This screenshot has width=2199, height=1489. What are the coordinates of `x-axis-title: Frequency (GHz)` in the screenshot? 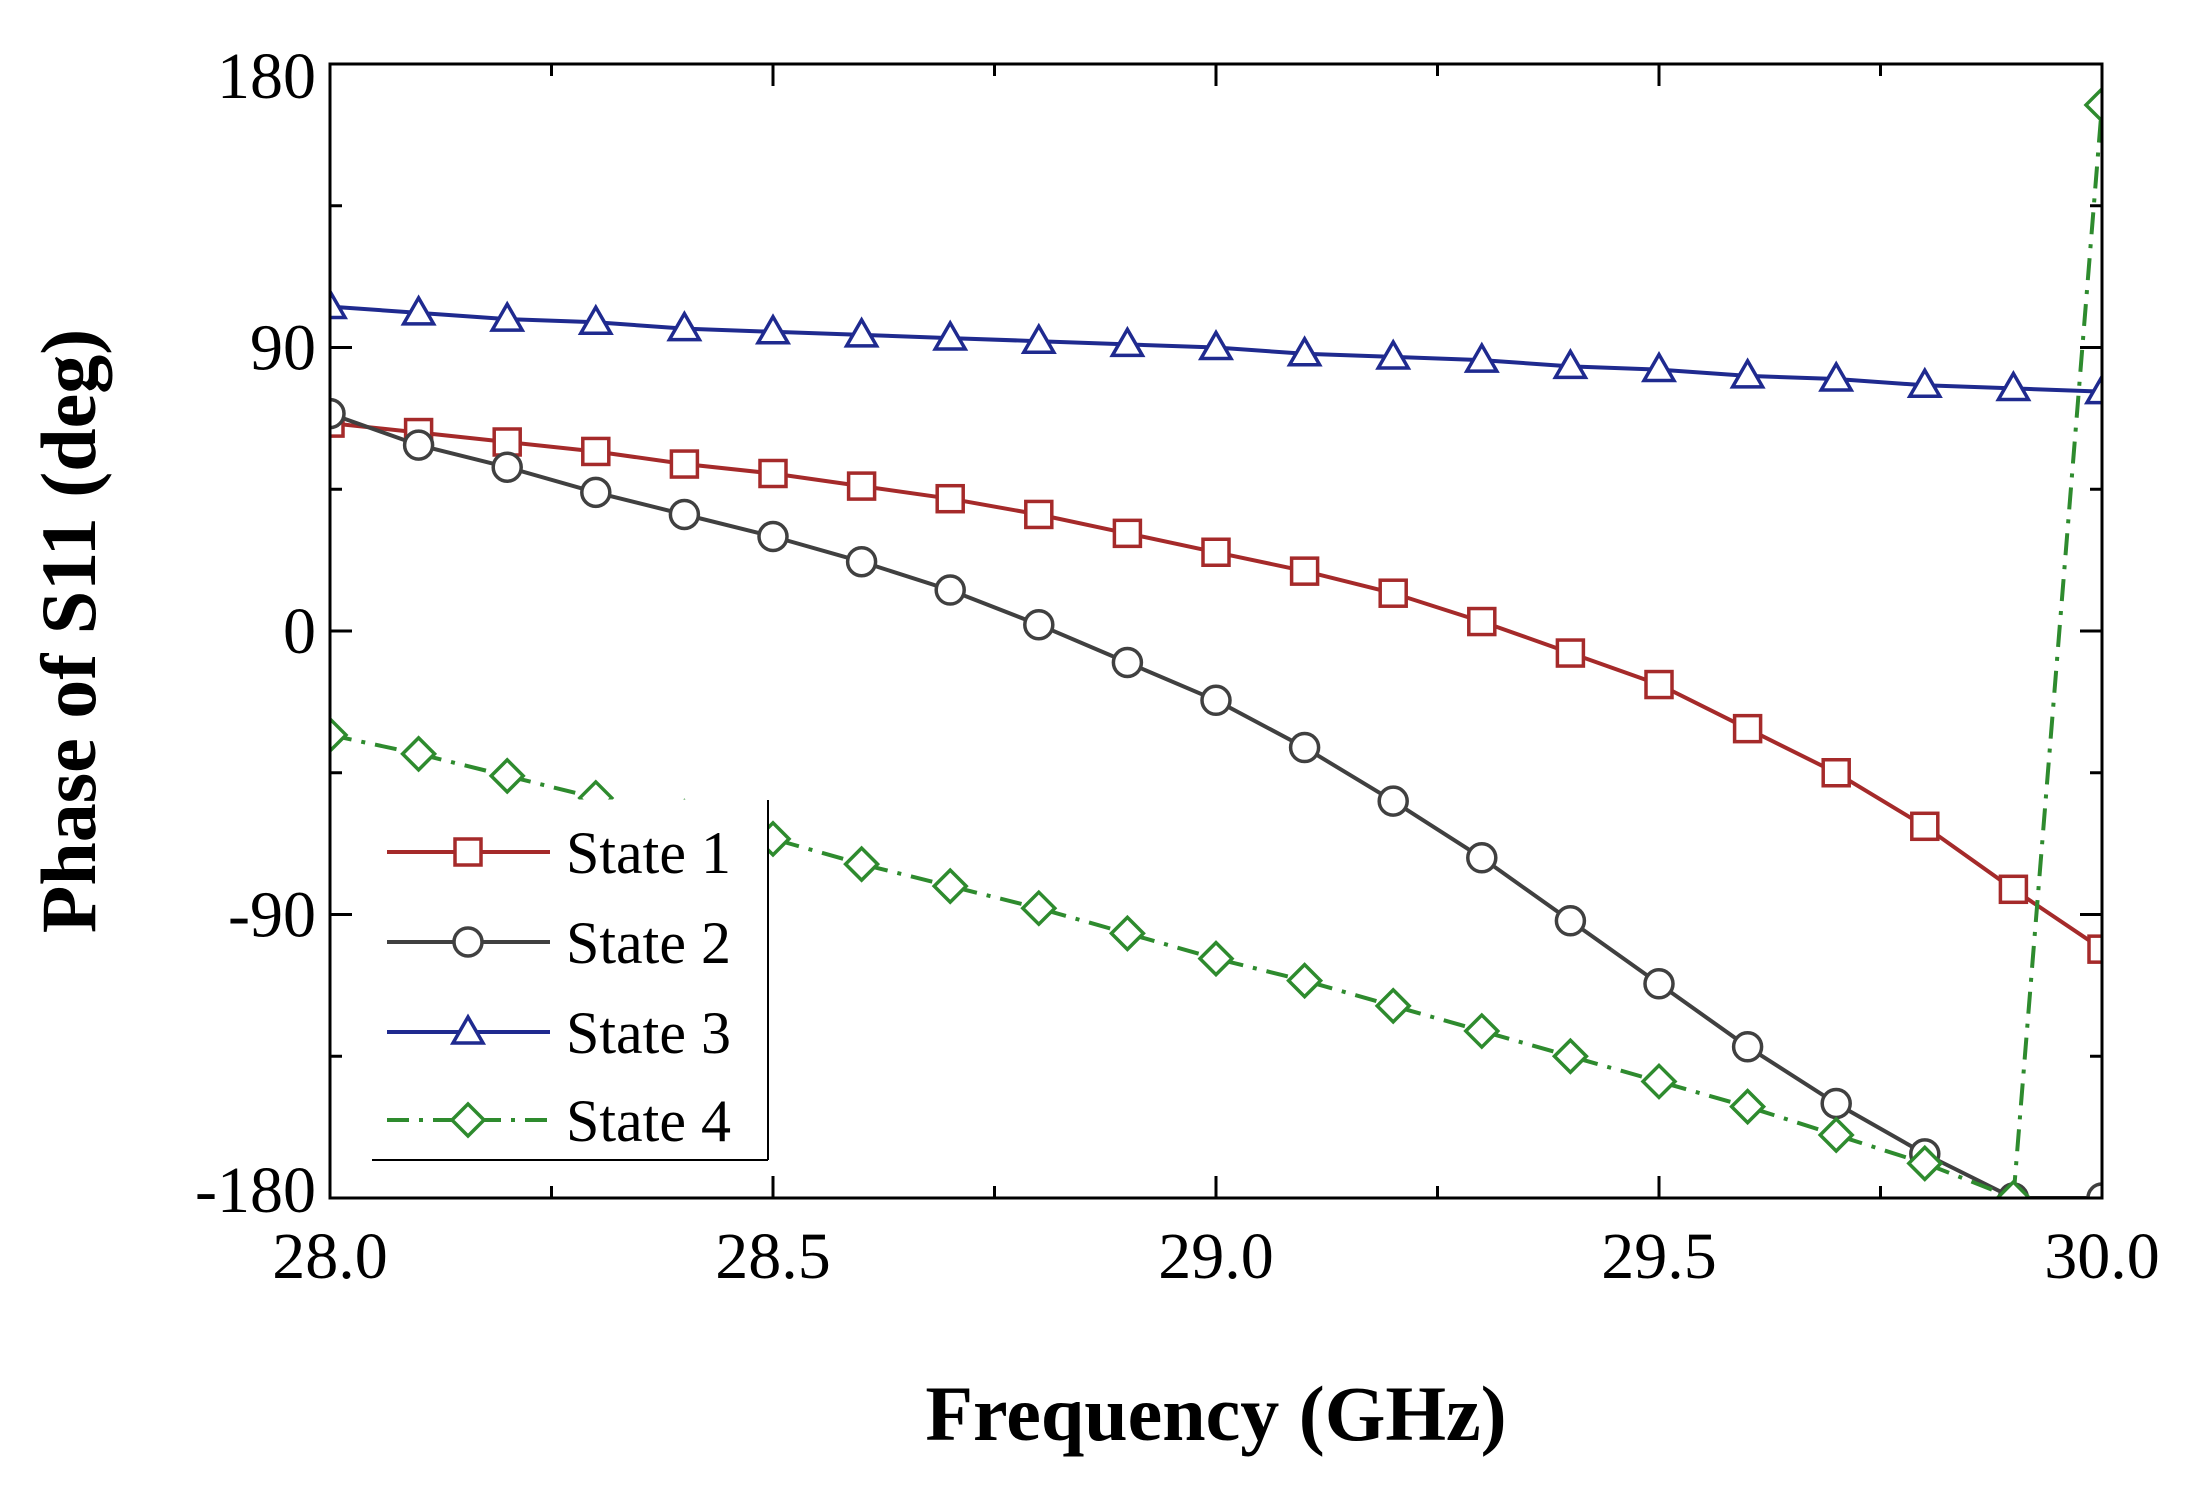 It's located at (1215, 1413).